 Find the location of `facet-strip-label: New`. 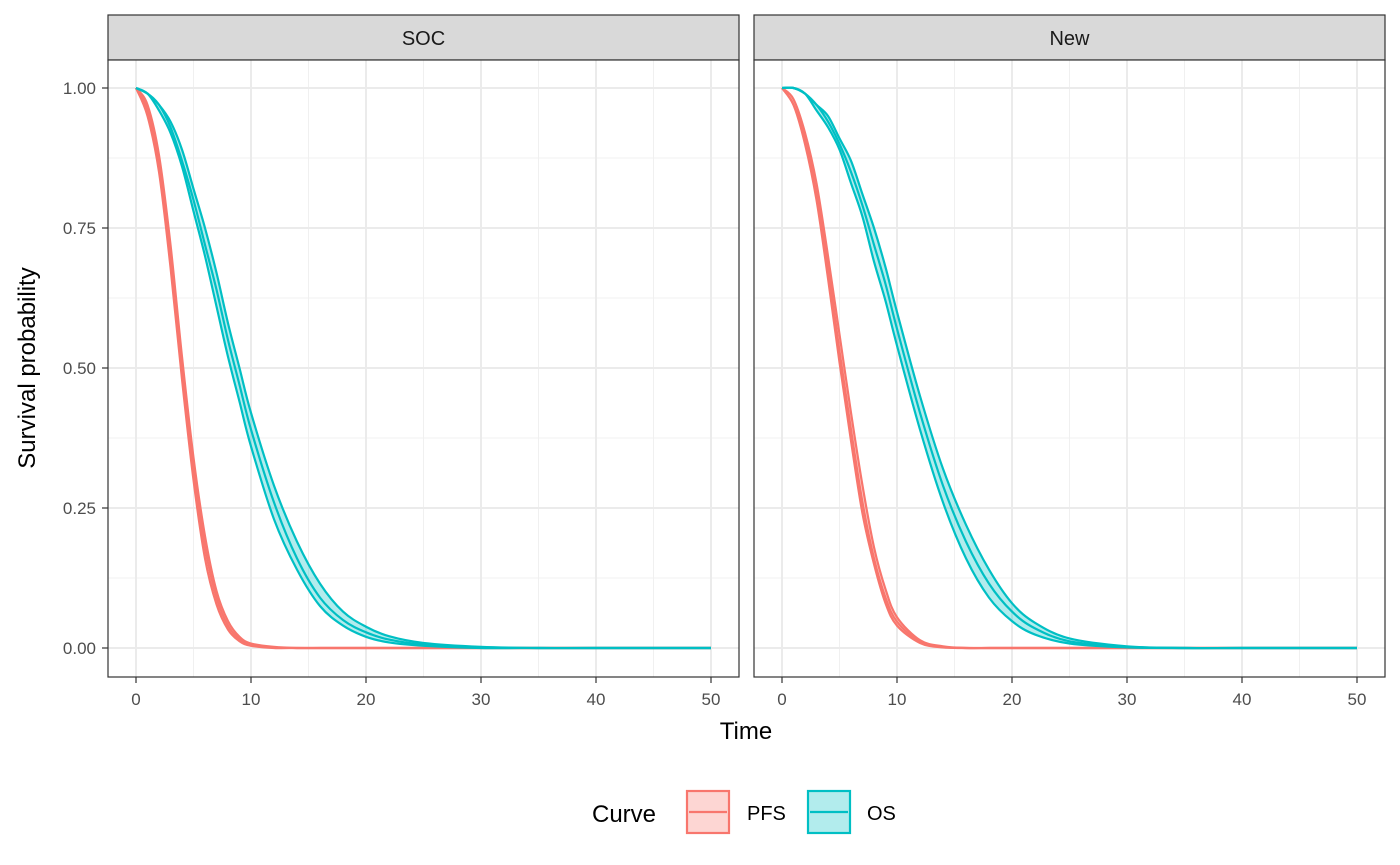

facet-strip-label: New is located at coordinates (1069, 39).